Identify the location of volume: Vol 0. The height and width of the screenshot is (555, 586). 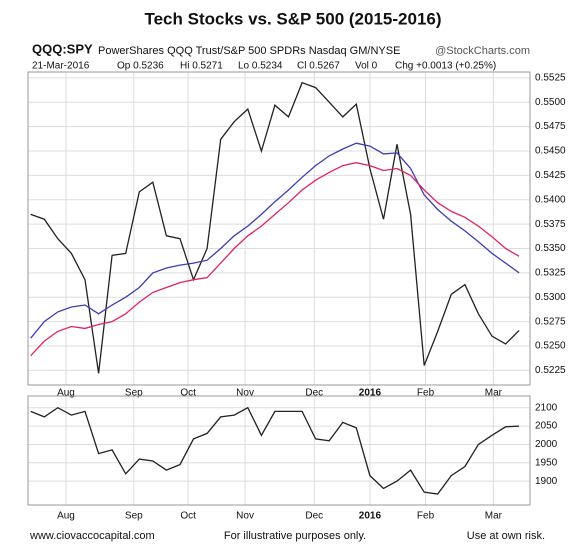
(366, 66).